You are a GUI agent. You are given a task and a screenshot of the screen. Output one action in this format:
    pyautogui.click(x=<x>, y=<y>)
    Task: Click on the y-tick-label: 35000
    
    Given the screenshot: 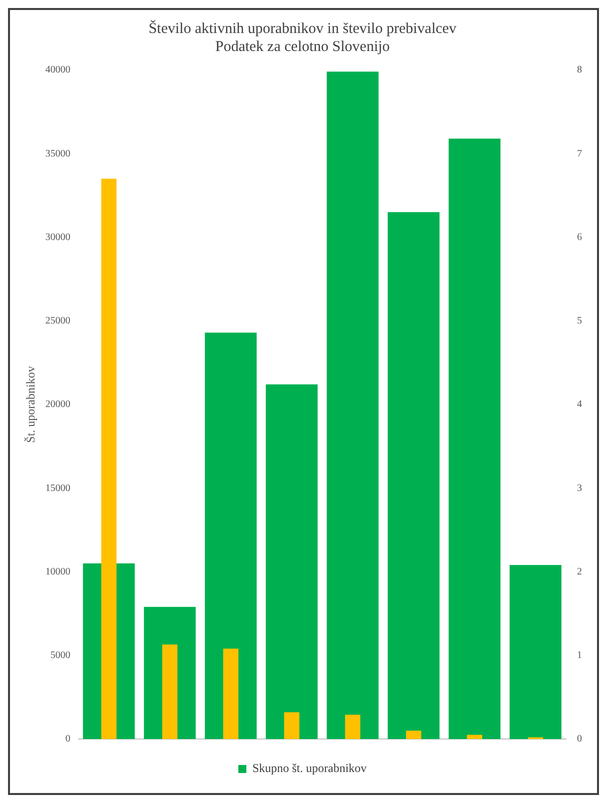 What is the action you would take?
    pyautogui.click(x=57, y=154)
    